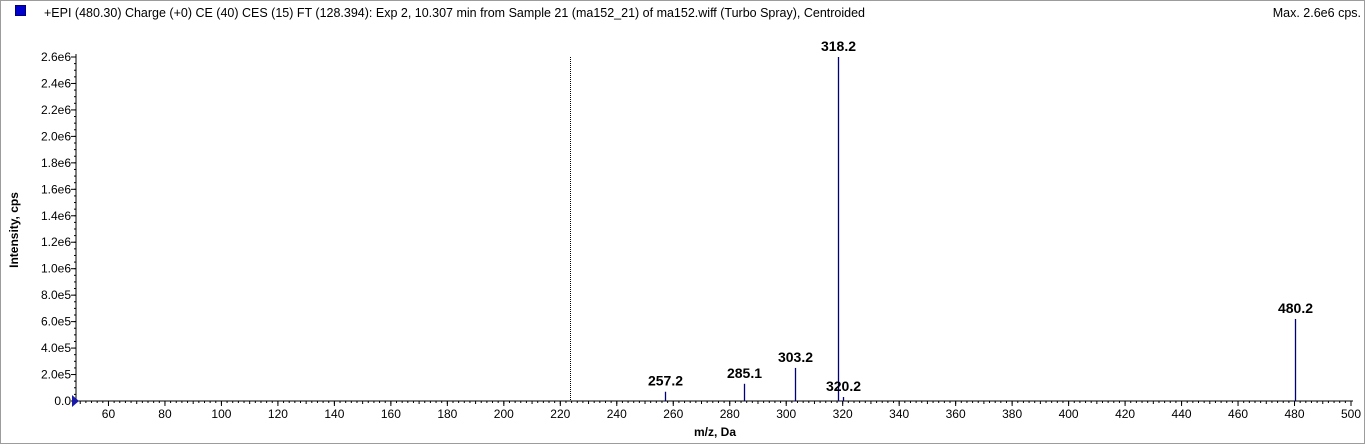 The height and width of the screenshot is (444, 1365). I want to click on peak-label: 303.2, so click(795, 357).